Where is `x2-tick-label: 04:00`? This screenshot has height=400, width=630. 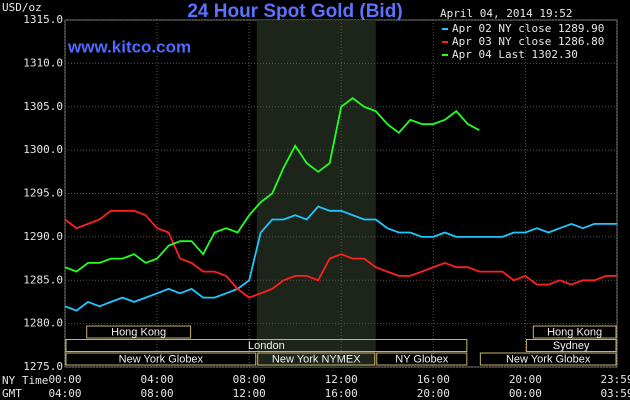 x2-tick-label: 04:00 is located at coordinates (64, 393).